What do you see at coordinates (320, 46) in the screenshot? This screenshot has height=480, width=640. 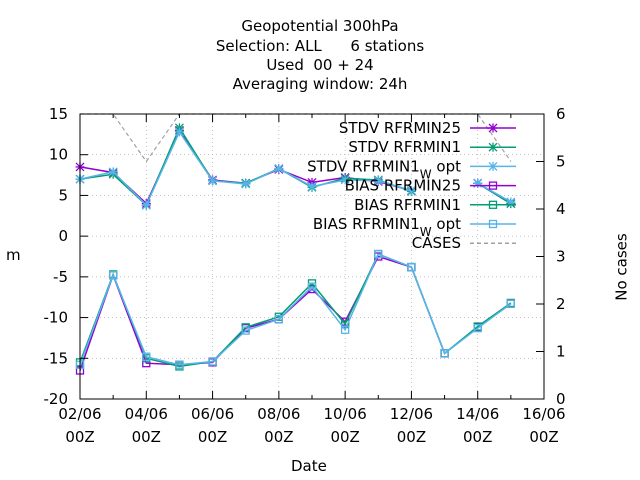 I see `chart-title-line-2: Selection: ALL 6 stations` at bounding box center [320, 46].